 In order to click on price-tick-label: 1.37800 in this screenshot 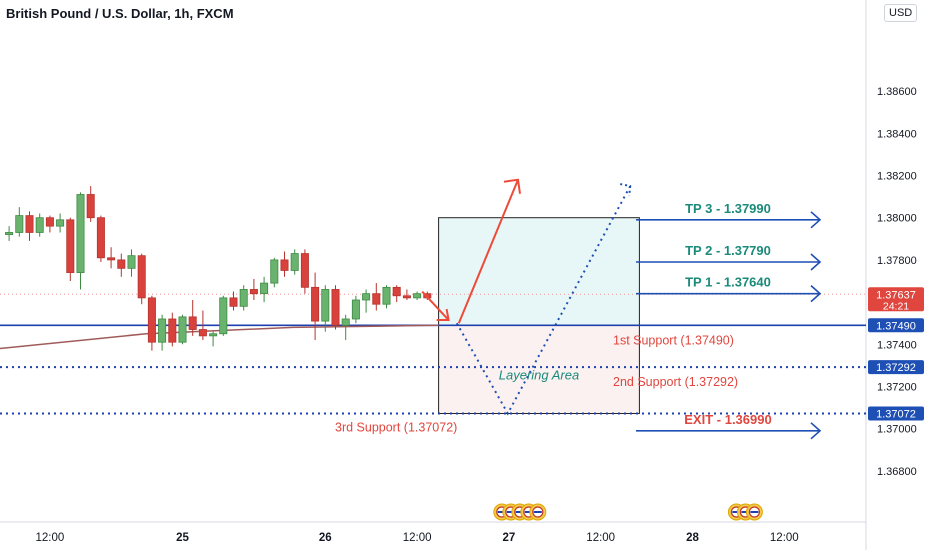, I will do `click(897, 261)`.